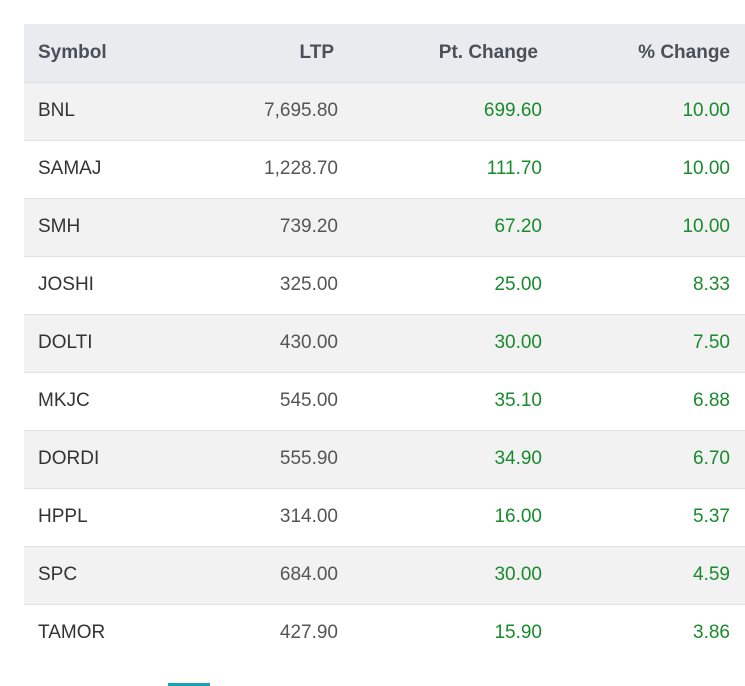 Image resolution: width=745 pixels, height=686 pixels. What do you see at coordinates (711, 342) in the screenshot?
I see `cell-pct-change: 7.50` at bounding box center [711, 342].